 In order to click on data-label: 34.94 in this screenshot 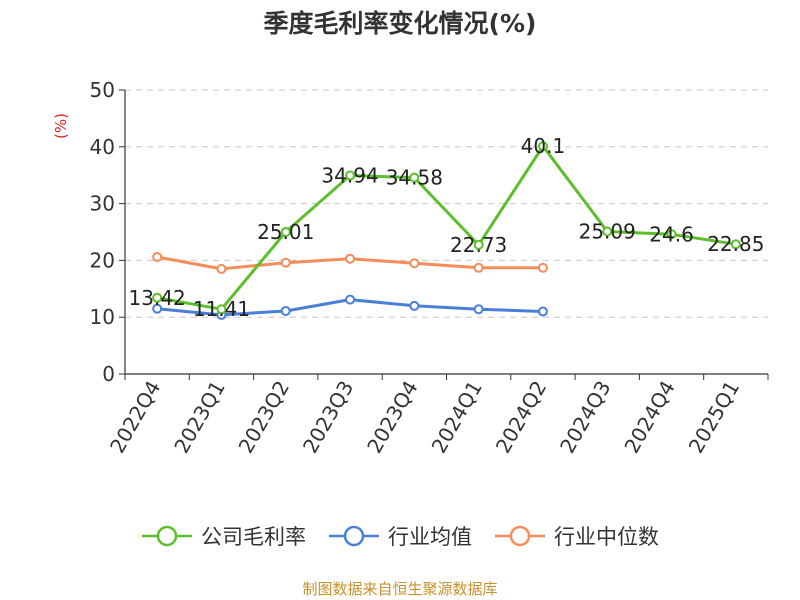, I will do `click(349, 176)`.